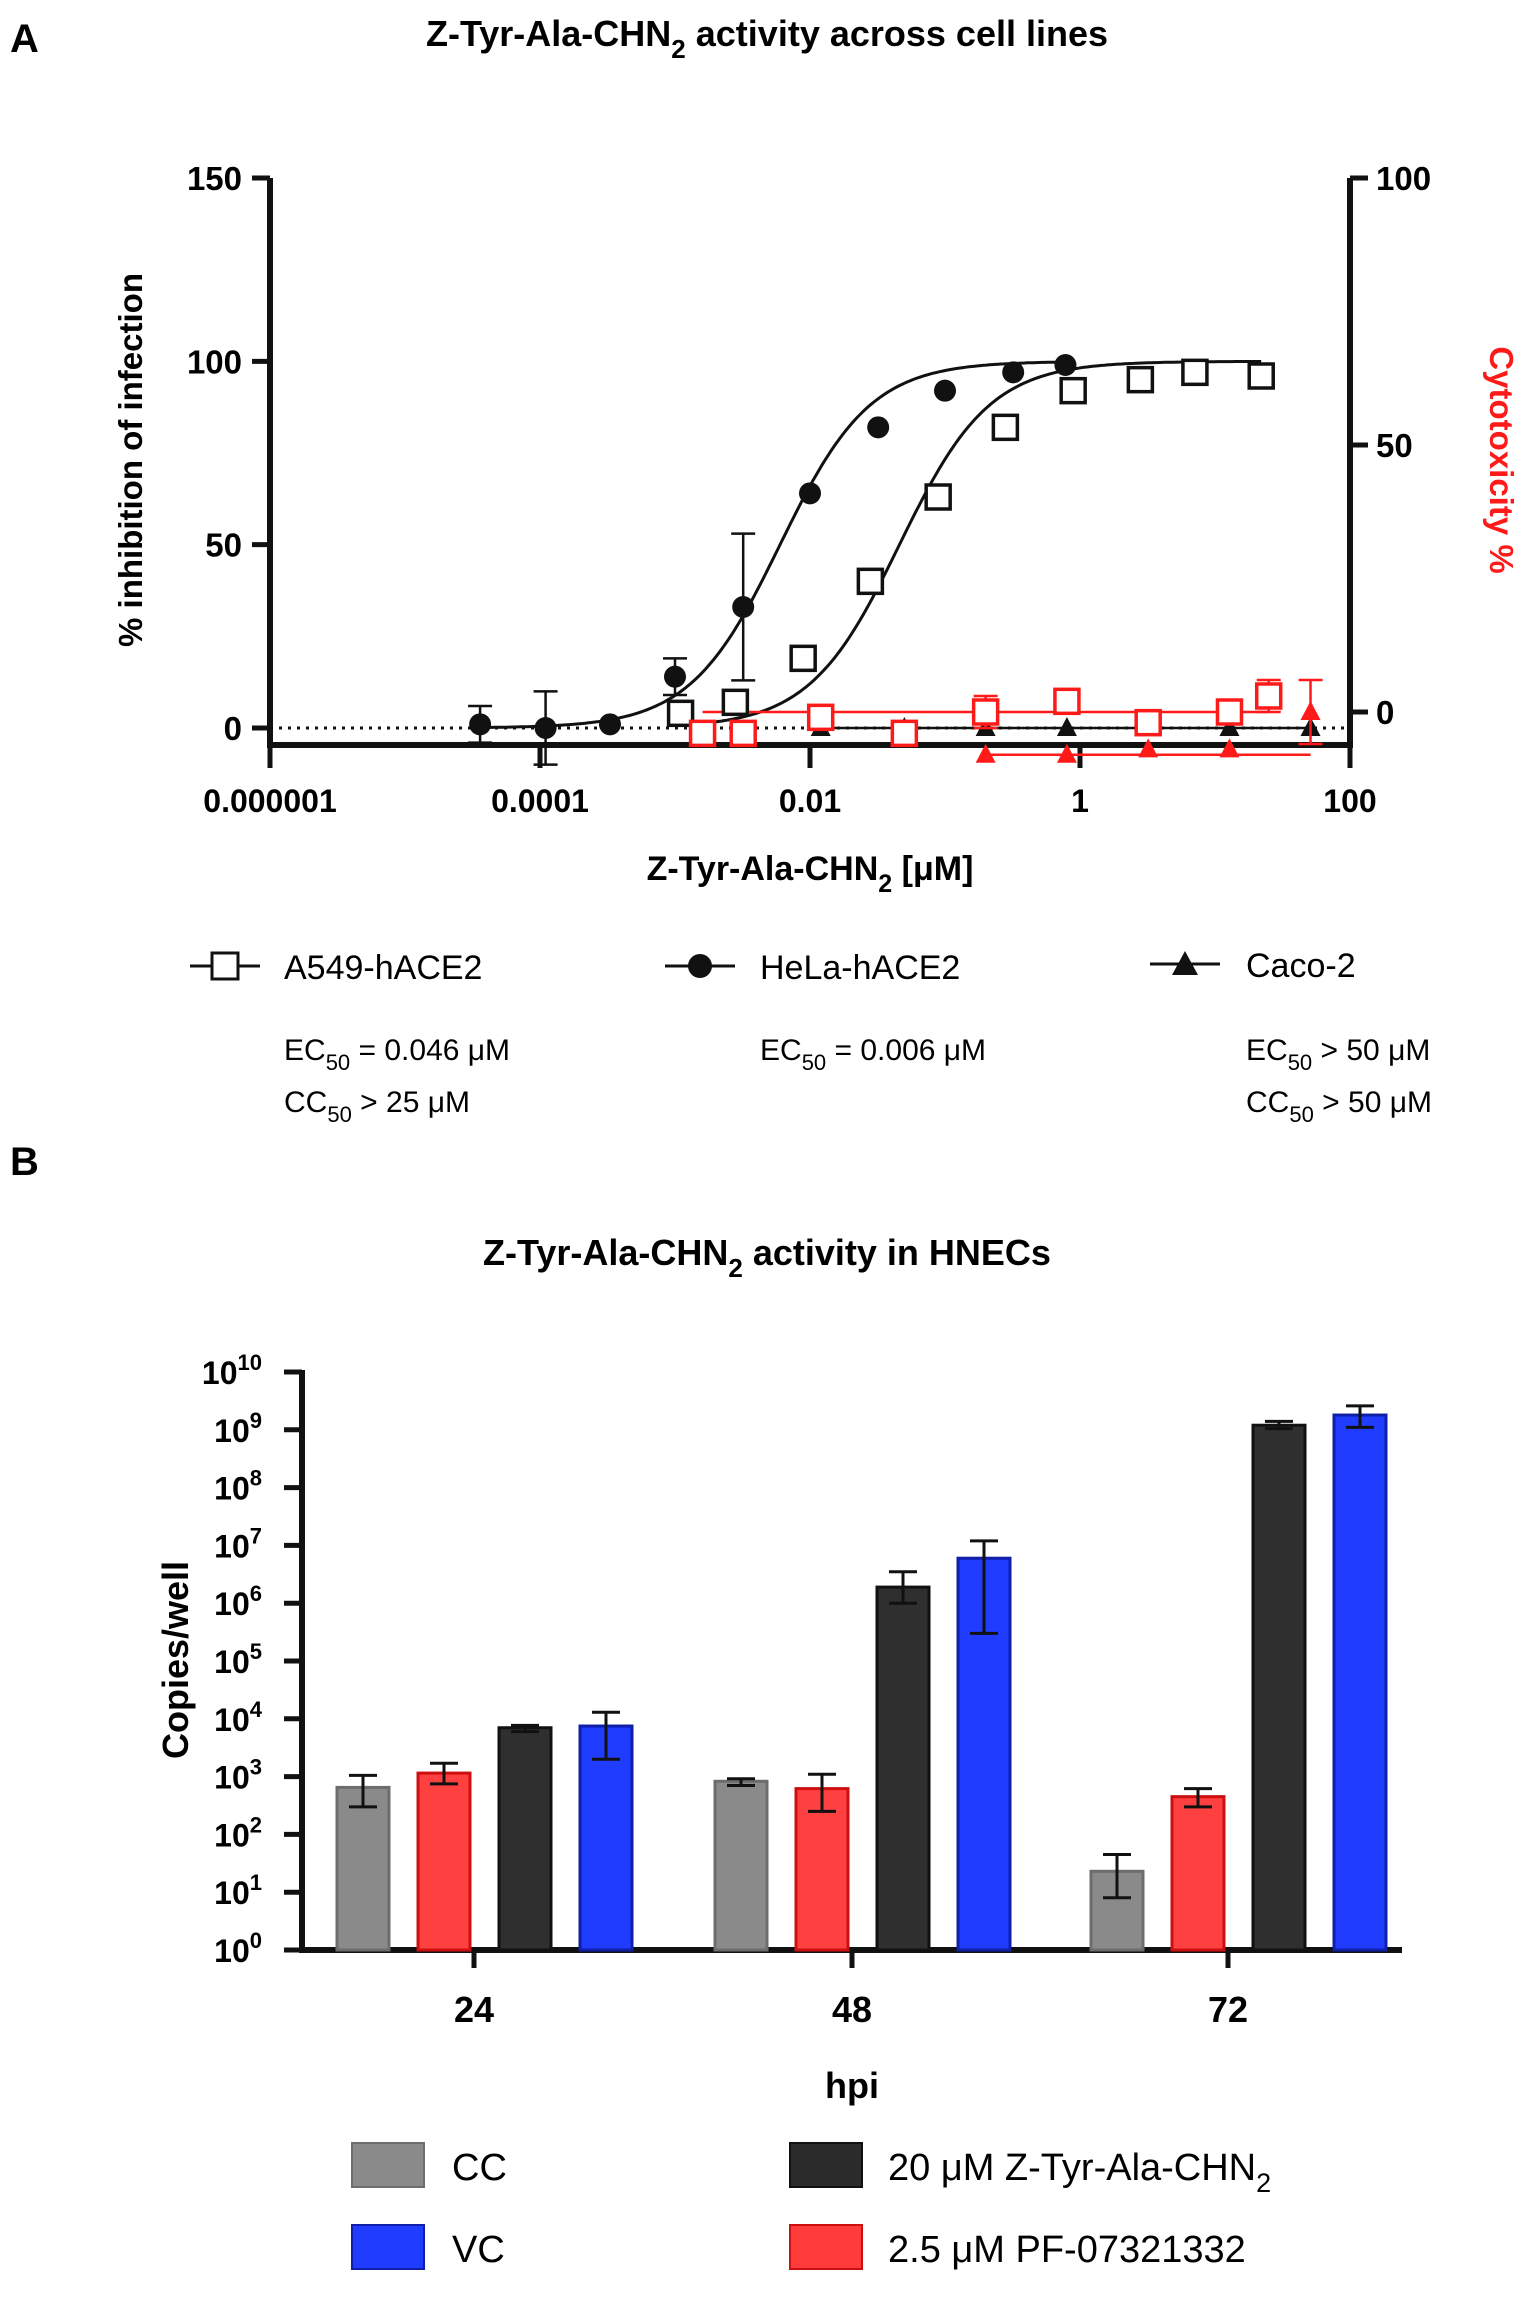  What do you see at coordinates (232, 1370) in the screenshot?
I see `b-y-tick-label: 10¹⁰` at bounding box center [232, 1370].